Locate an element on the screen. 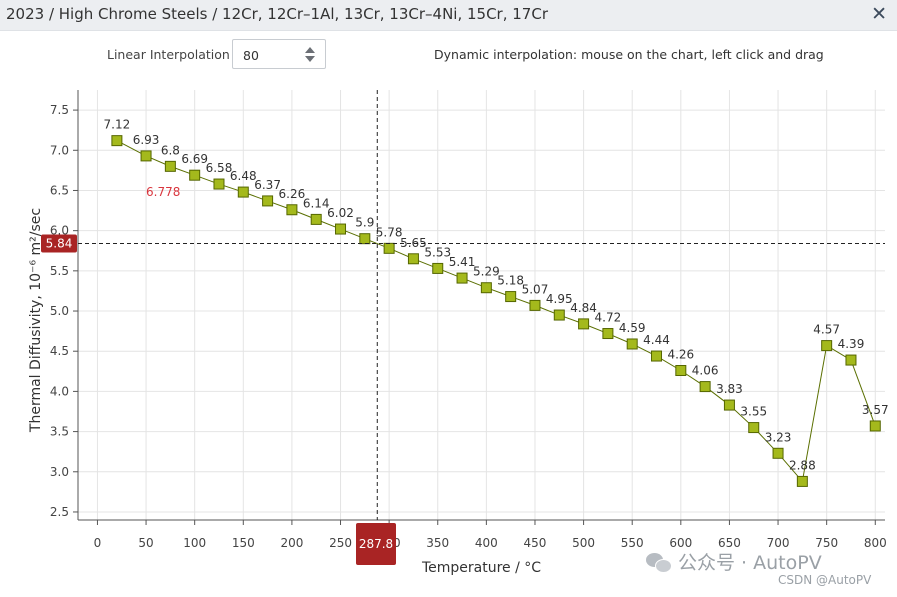 Image resolution: width=897 pixels, height=597 pixels. data-label: 2.88 is located at coordinates (802, 465).